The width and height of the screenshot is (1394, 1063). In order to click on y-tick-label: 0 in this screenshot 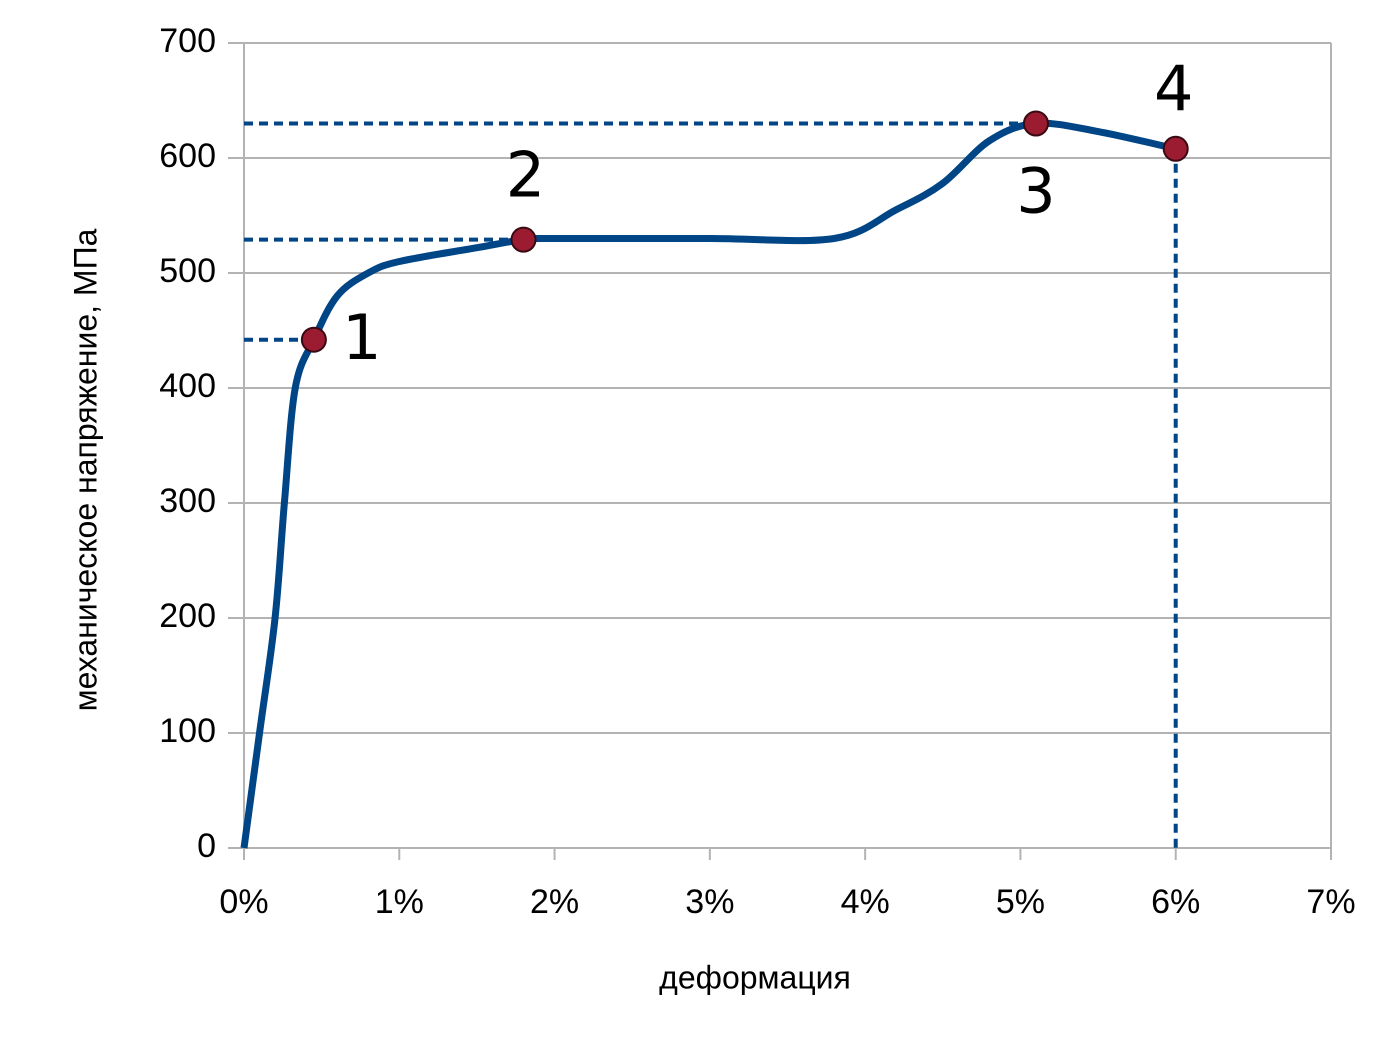, I will do `click(206, 846)`.